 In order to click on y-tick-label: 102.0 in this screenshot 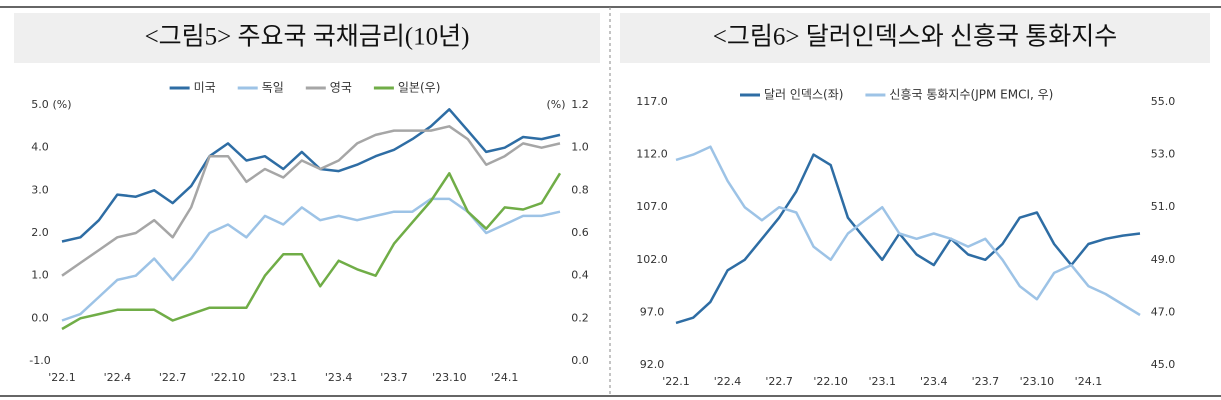, I will do `click(652, 259)`.